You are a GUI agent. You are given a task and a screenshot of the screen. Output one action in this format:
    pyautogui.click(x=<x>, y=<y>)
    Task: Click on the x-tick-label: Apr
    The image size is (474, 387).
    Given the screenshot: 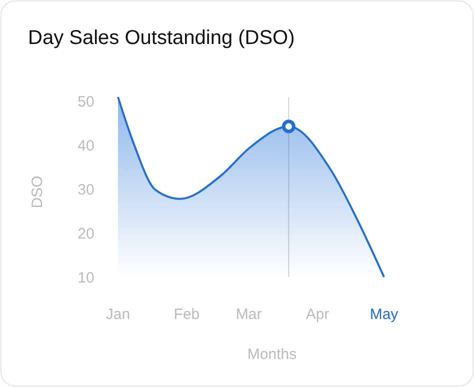 What is the action you would take?
    pyautogui.click(x=318, y=314)
    